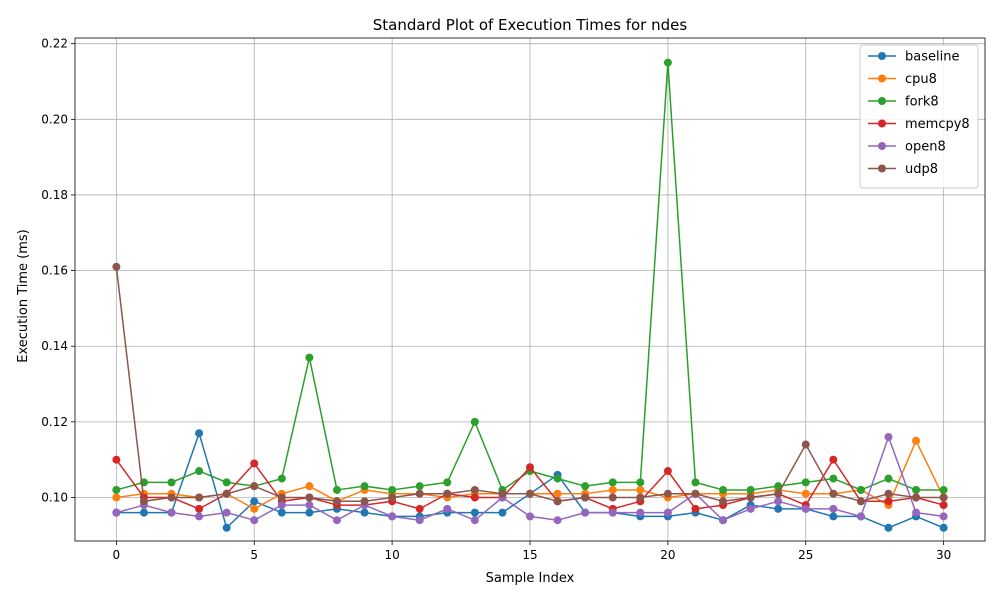 The height and width of the screenshot is (600, 1000). Describe the element at coordinates (919, 124) in the screenshot. I see `legend-item-memcpy8: memcpy8` at that location.